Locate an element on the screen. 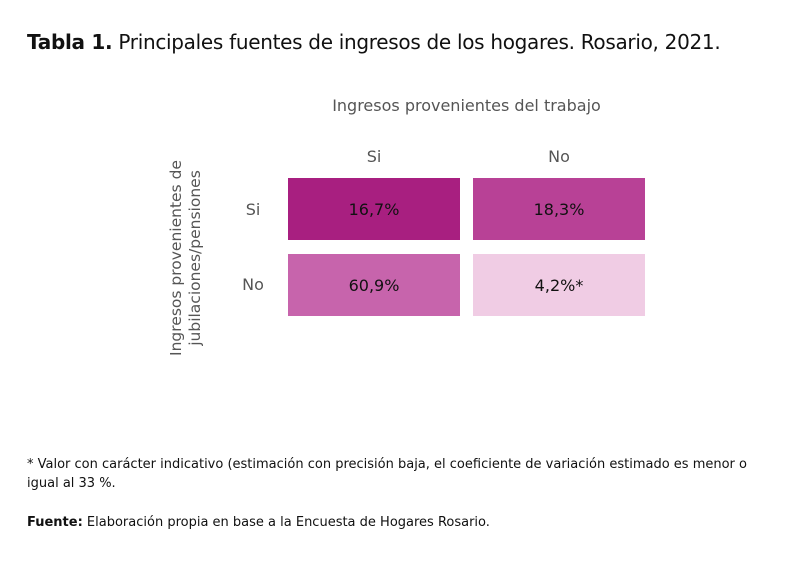  row-title-line1: Ingresos provenientes de is located at coordinates (176, 258).